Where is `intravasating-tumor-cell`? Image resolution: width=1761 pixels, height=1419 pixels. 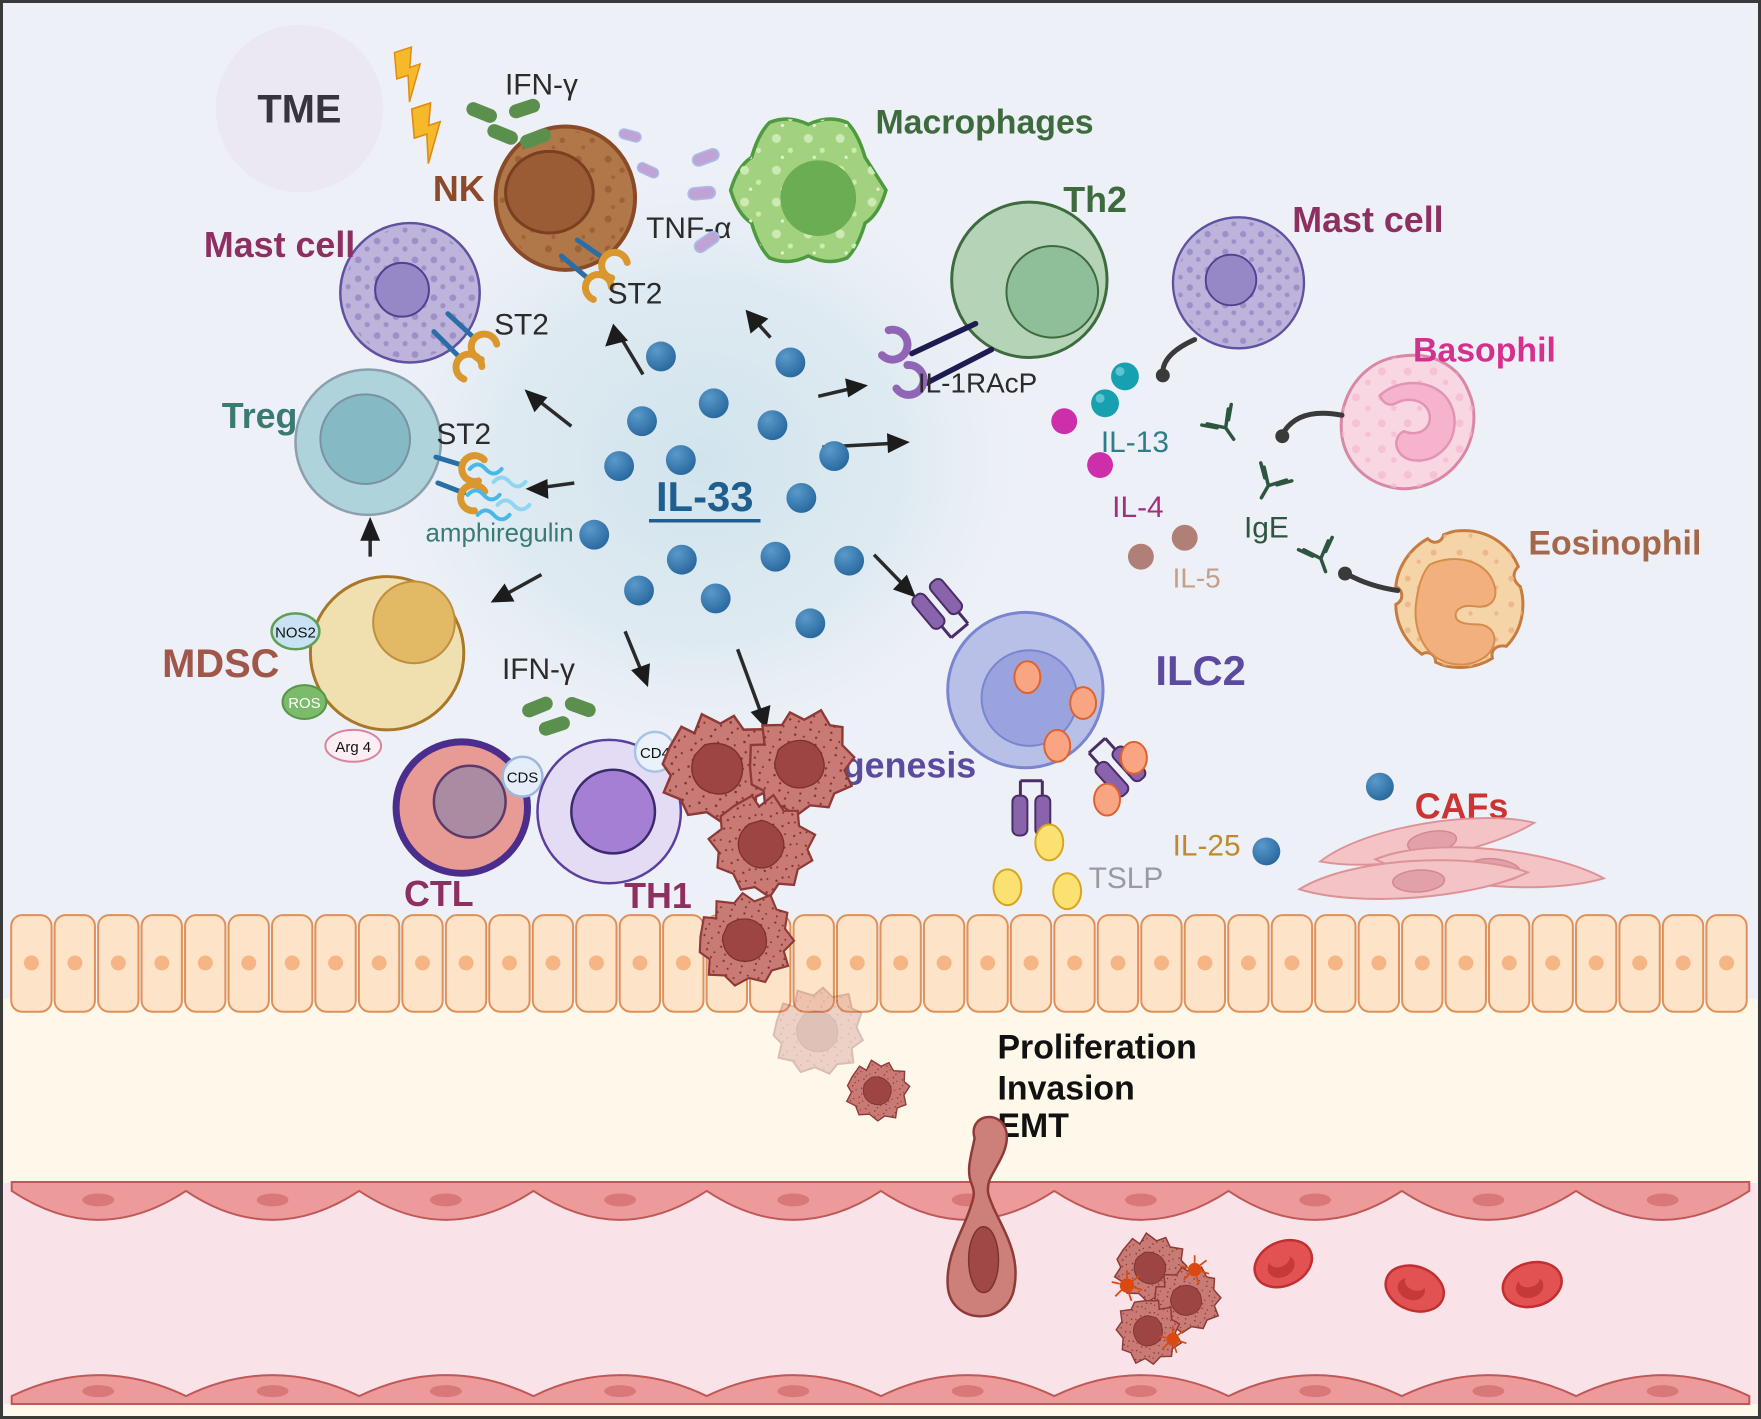 intravasating-tumor-cell is located at coordinates (981, 1216).